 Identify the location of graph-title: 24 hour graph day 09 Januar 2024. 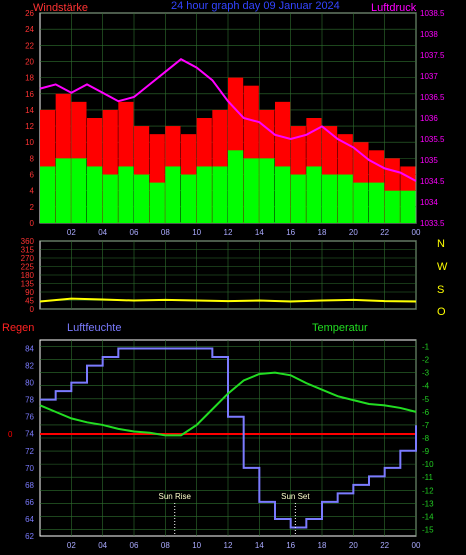
(255, 6).